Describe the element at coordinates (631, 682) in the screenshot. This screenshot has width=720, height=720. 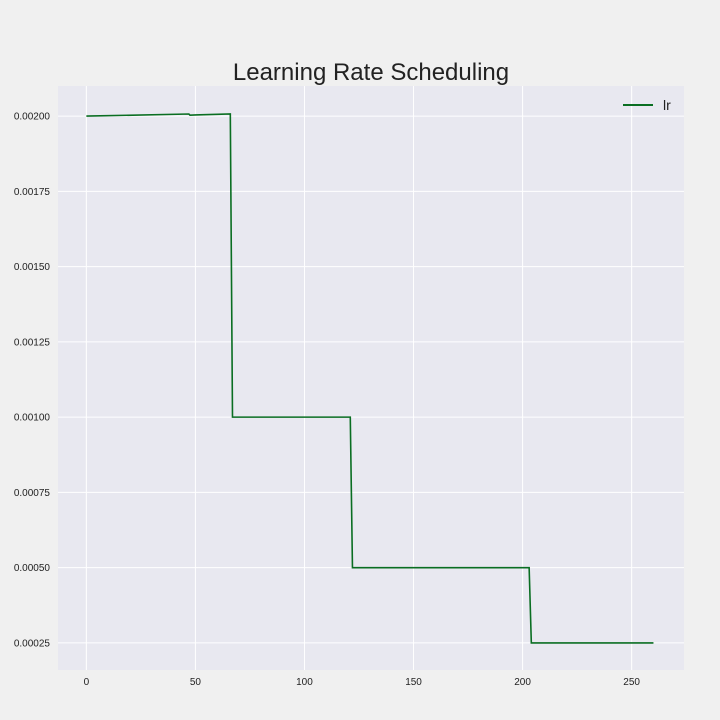
I see `x-tick-label: 250` at that location.